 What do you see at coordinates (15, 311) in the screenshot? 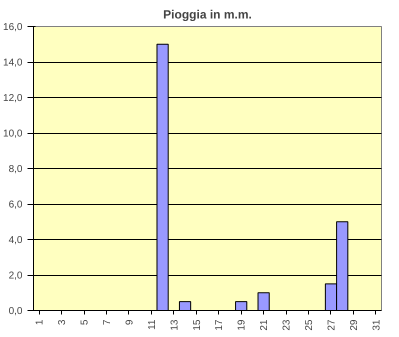
I see `y-tick-label: 0,0` at bounding box center [15, 311].